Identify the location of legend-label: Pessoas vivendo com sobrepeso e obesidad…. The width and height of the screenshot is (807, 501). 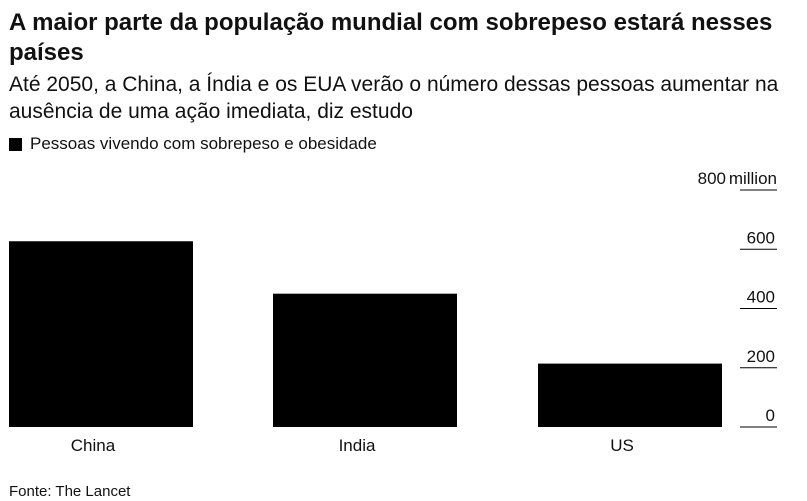
(203, 143).